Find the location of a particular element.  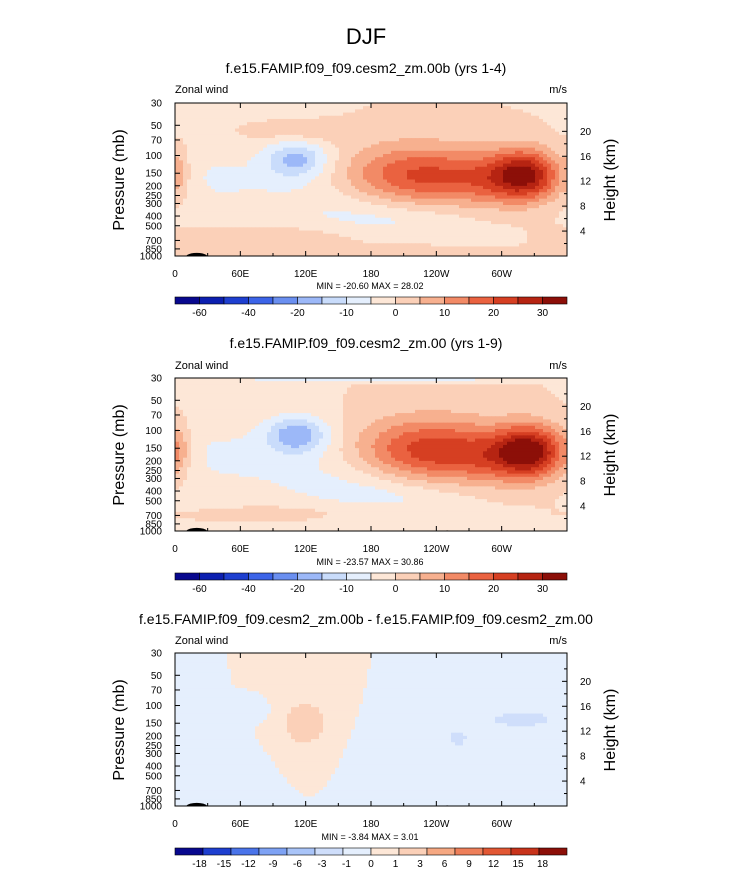

panel-1-y2label: Height (km) is located at coordinates (610, 180).